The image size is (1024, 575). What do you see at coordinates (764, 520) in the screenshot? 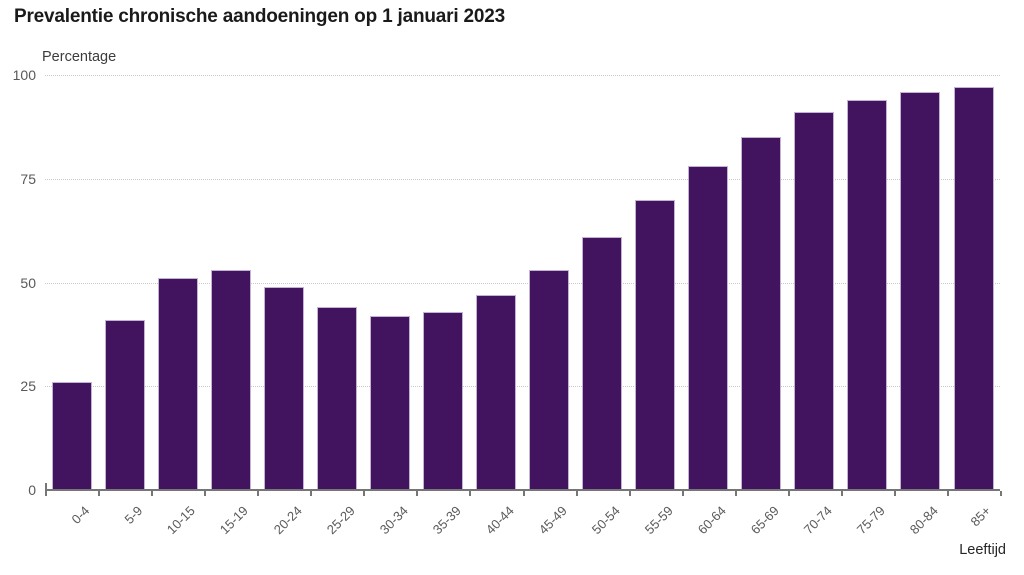
I see `x-tick-label-text: 65-69` at bounding box center [764, 520].